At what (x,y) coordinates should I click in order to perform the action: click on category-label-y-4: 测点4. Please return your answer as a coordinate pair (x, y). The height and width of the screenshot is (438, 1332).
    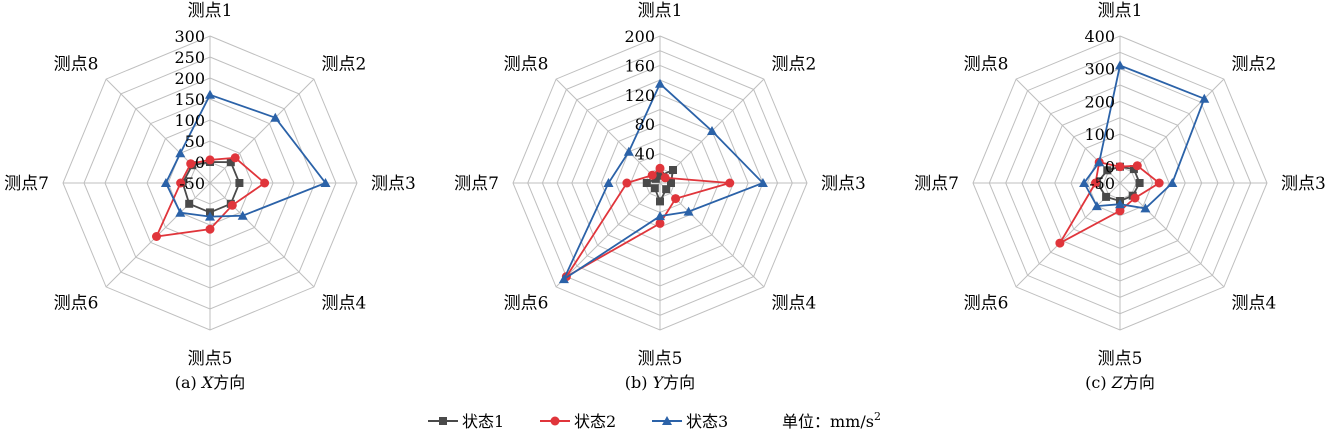
    Looking at the image, I should click on (794, 304).